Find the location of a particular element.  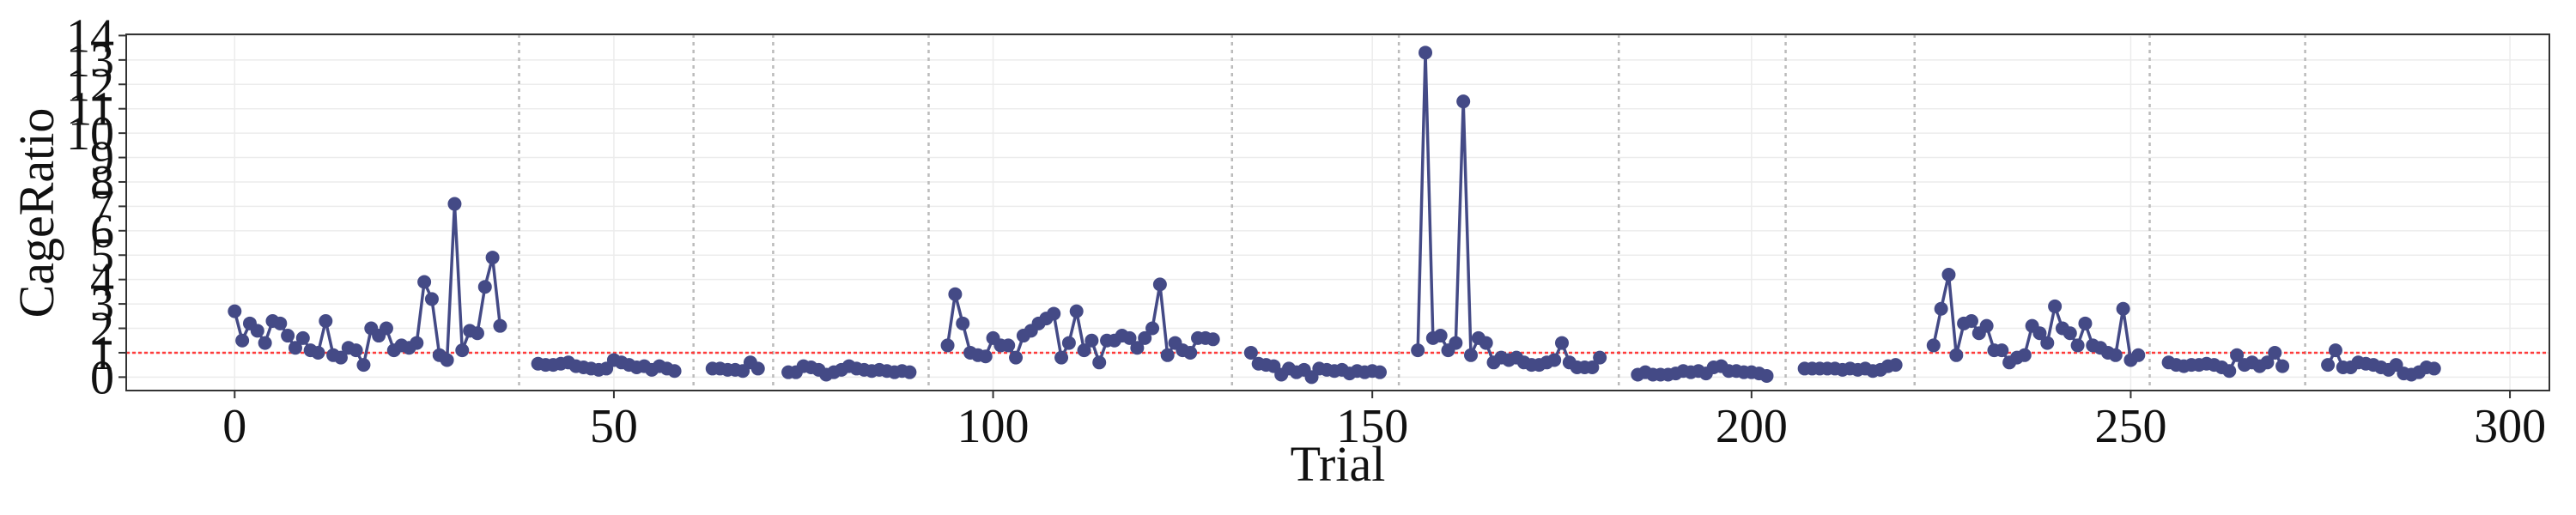

x-tick-label: 150 is located at coordinates (1372, 426).